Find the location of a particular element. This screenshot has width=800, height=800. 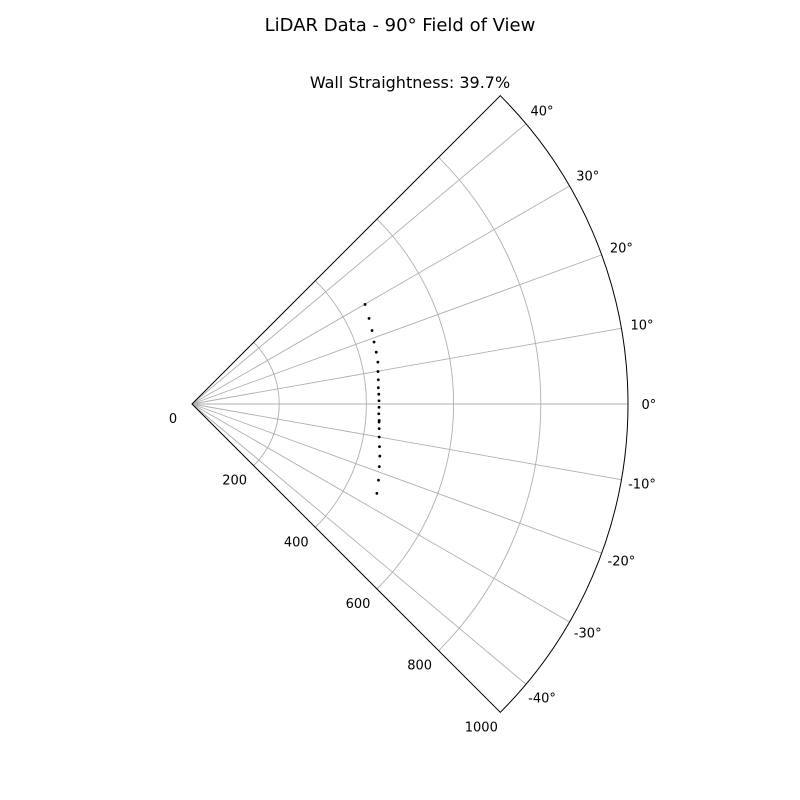

range-tick-label: 0 is located at coordinates (173, 419).